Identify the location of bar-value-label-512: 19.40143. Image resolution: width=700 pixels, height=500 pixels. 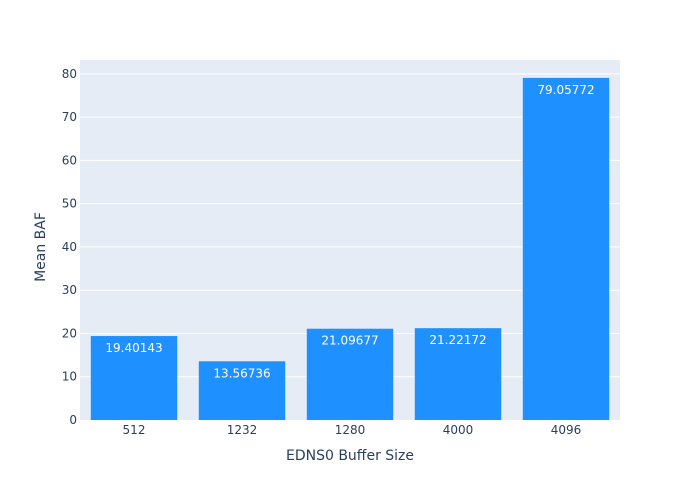
(133, 348).